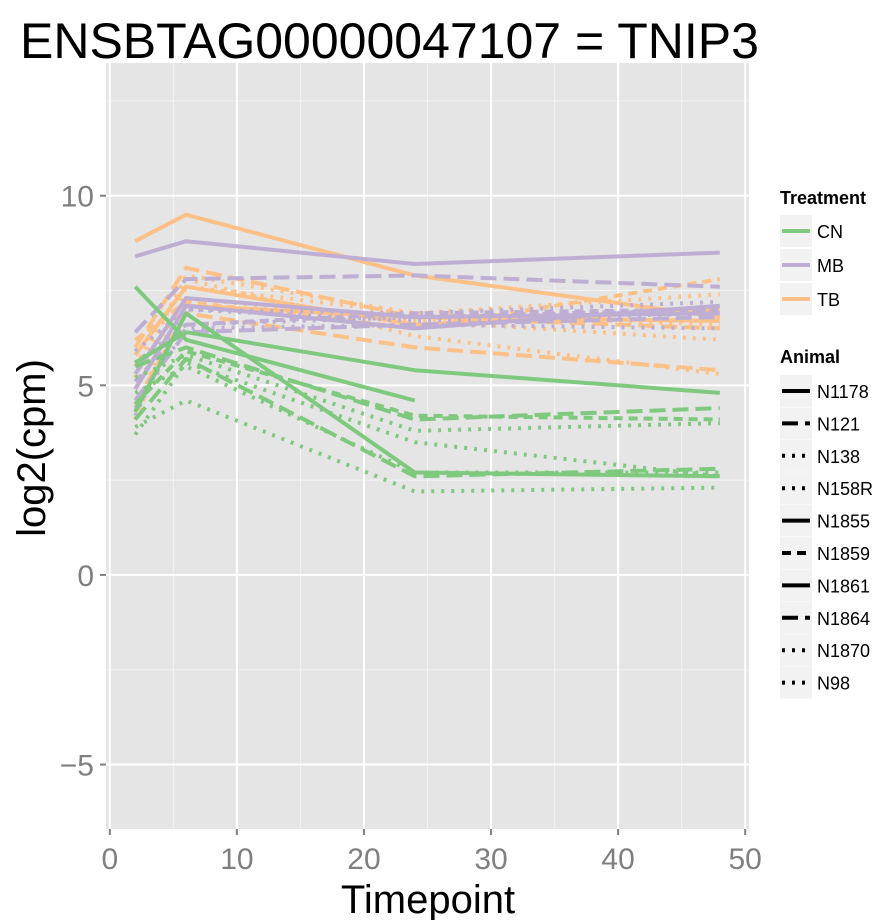  I want to click on series-line-tb-n158r, so click(426, 326).